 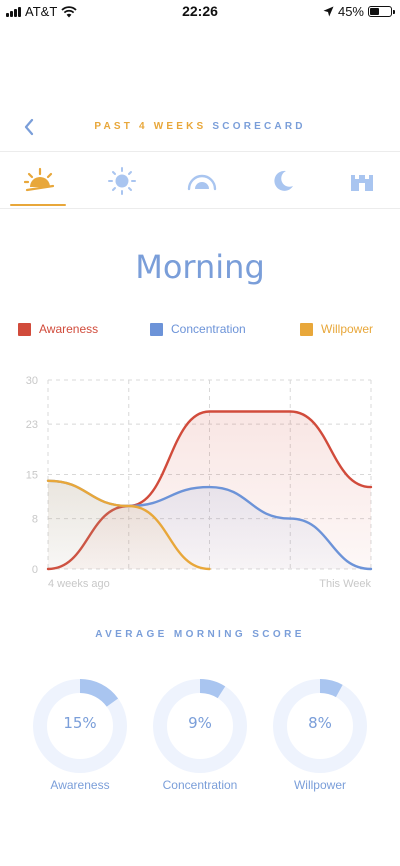 I want to click on tab-sunset, so click(x=200, y=183).